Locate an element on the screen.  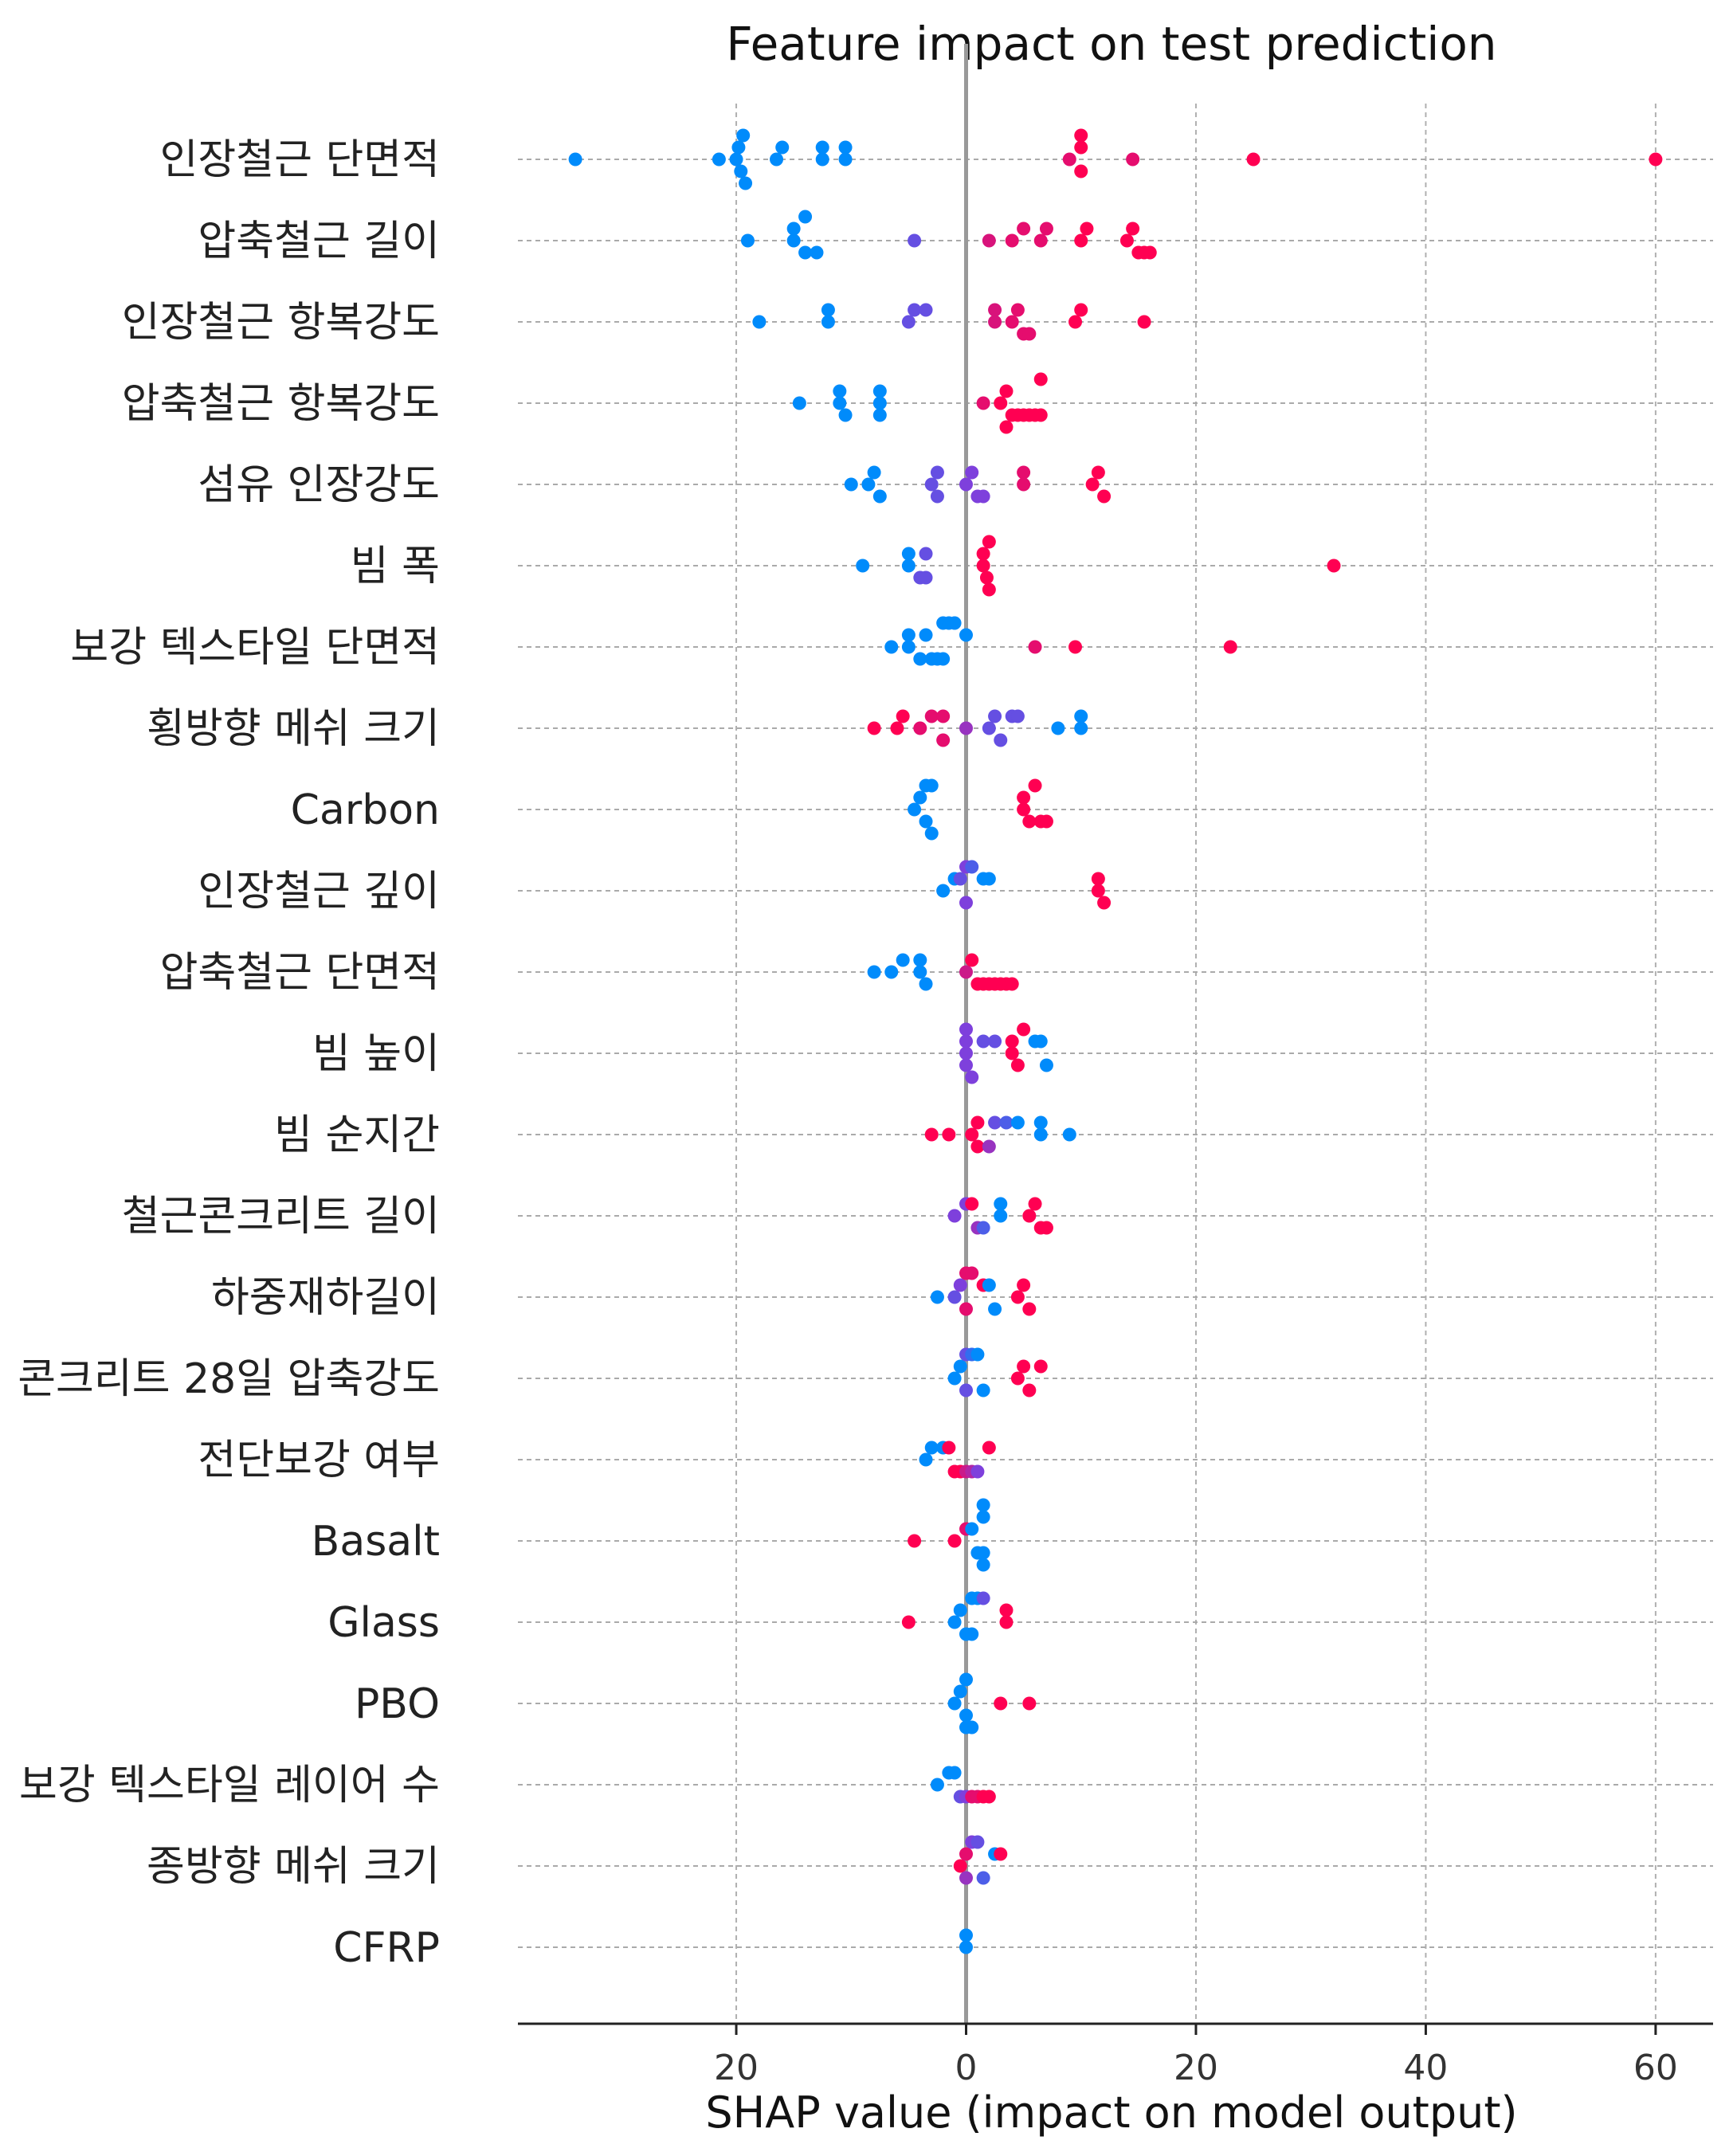
feature-label: 섬유 인장강도 is located at coordinates (319, 485).